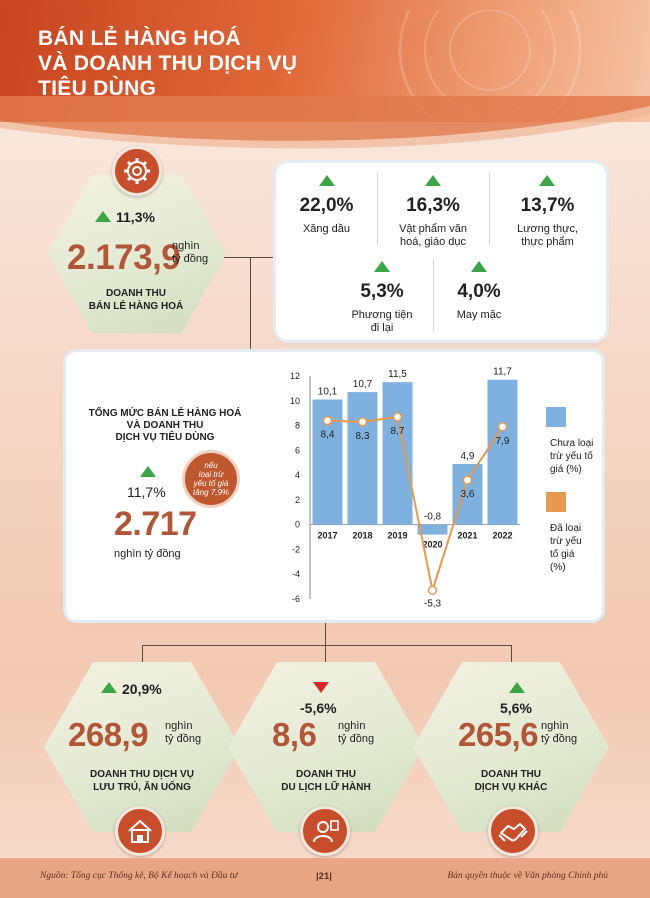 This screenshot has height=898, width=650. I want to click on x-tick-label: 2018, so click(362, 536).